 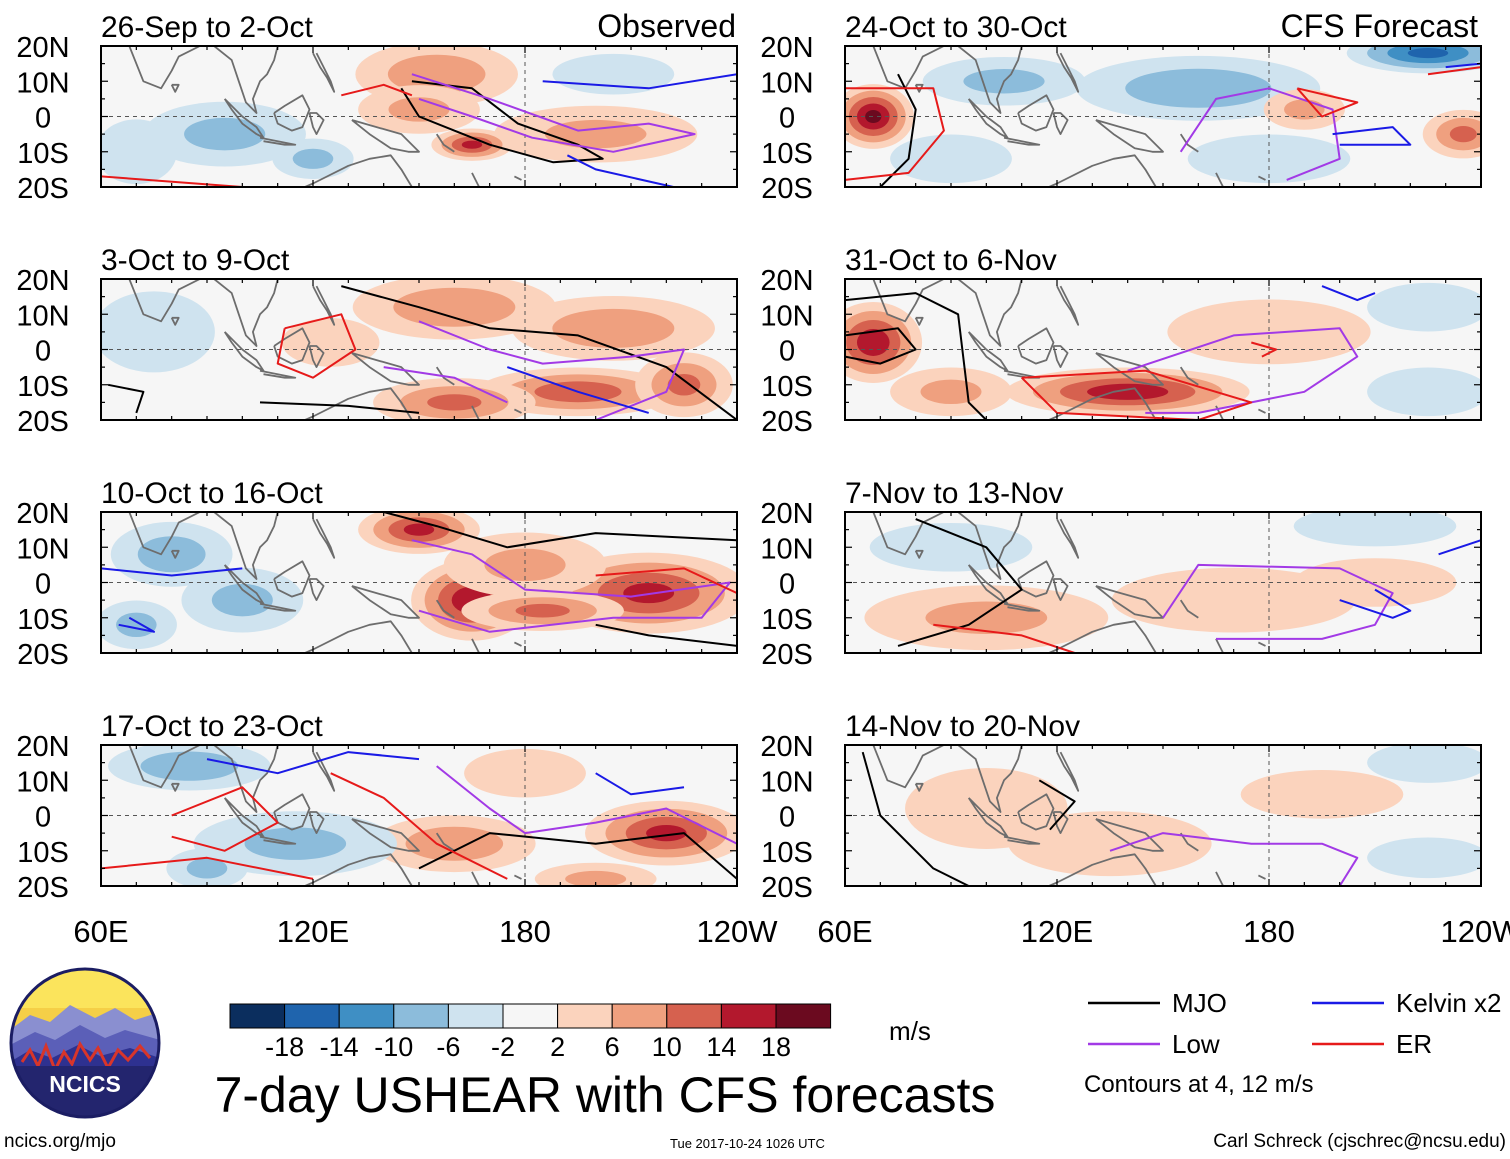 I want to click on y-tick-label: 20S, so click(x=43, y=655).